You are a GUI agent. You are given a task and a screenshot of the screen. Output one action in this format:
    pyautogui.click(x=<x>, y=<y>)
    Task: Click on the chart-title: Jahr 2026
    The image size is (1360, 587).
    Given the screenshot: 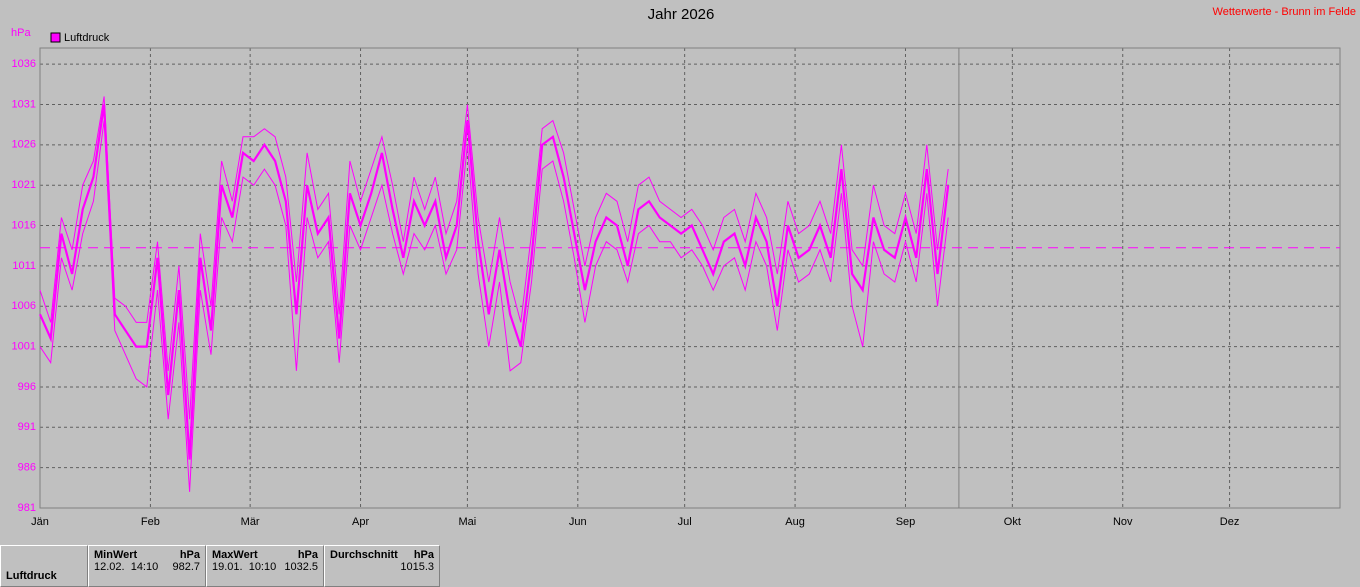 What is the action you would take?
    pyautogui.click(x=681, y=14)
    